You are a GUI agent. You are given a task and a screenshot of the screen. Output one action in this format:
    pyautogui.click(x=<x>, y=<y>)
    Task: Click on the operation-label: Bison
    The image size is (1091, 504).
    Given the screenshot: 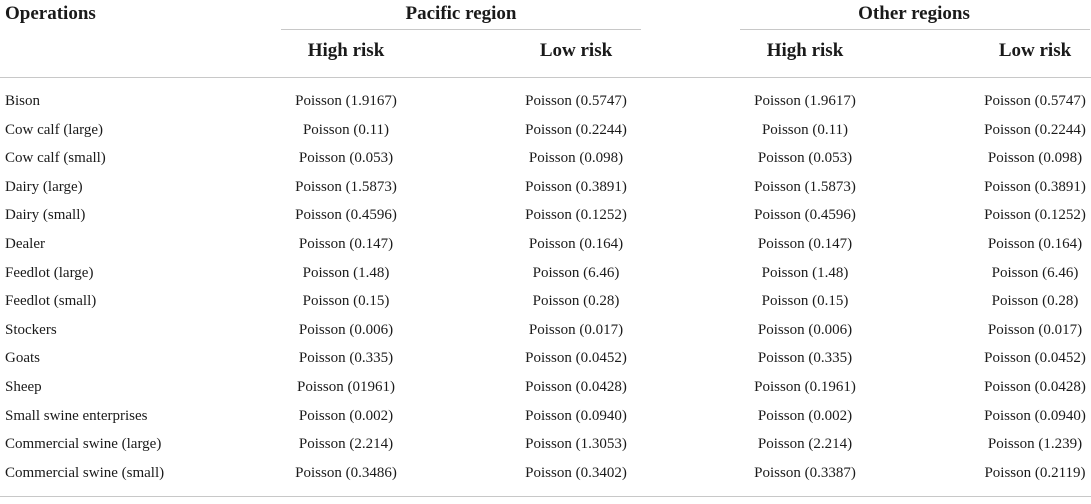 What is the action you would take?
    pyautogui.click(x=23, y=101)
    